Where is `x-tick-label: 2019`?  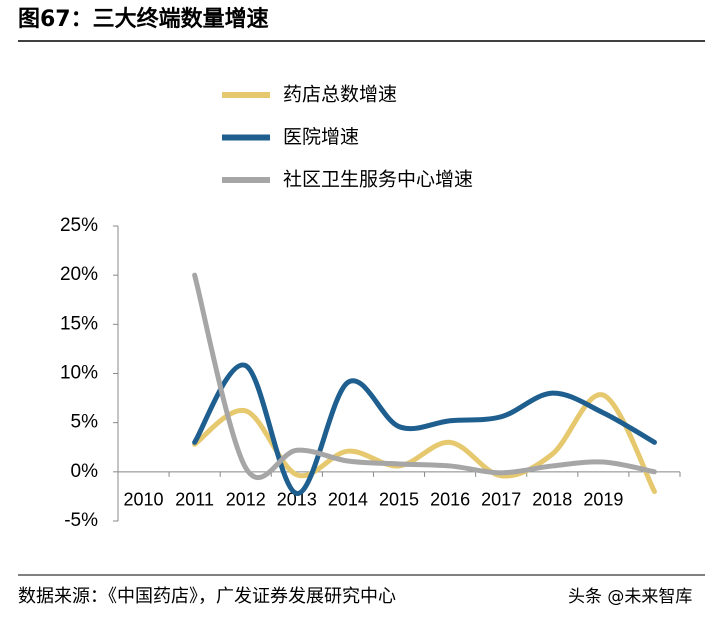
x-tick-label: 2019 is located at coordinates (603, 500).